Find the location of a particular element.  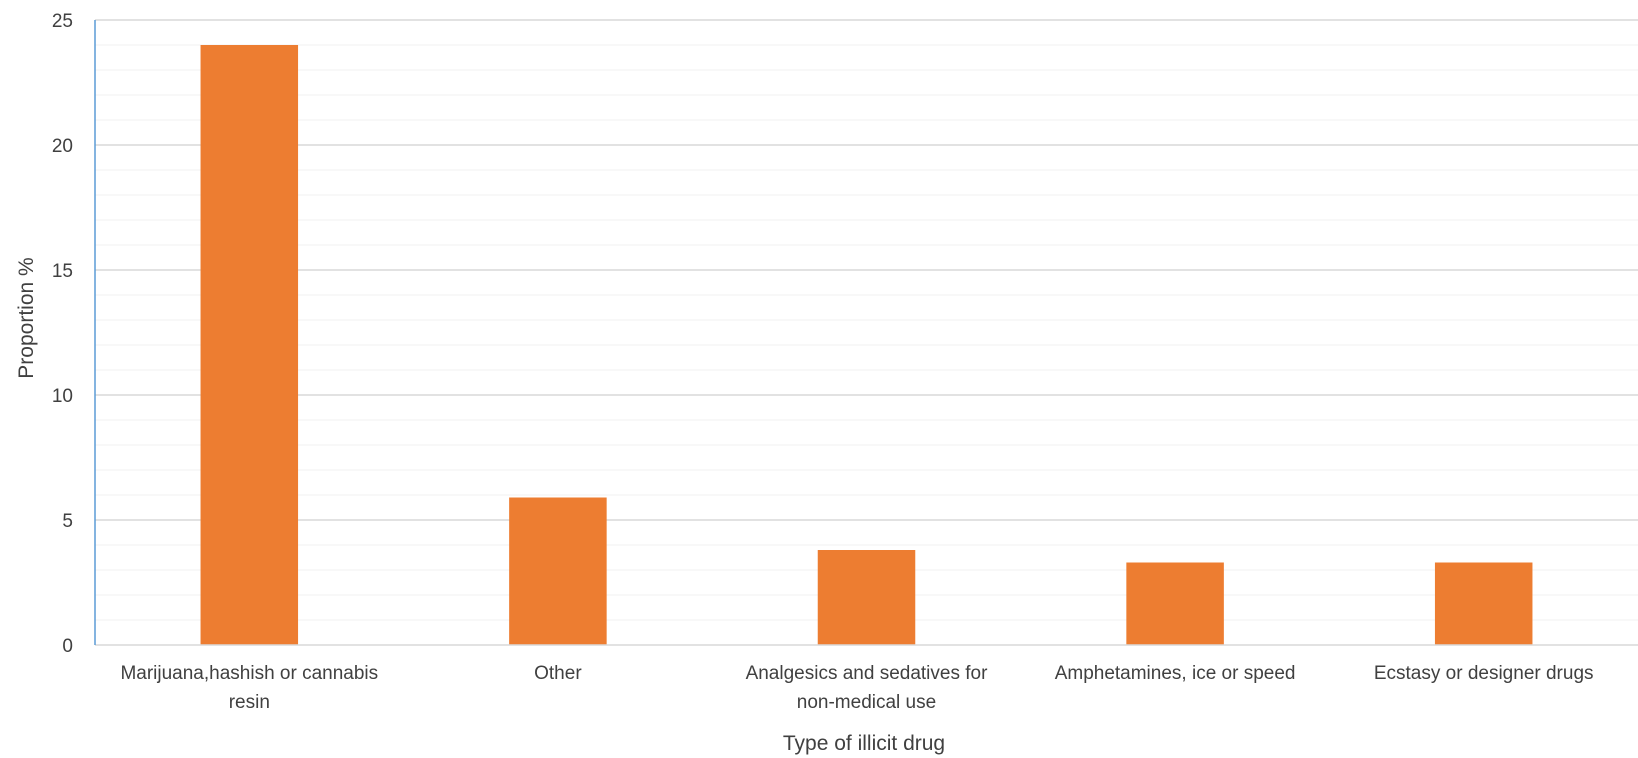

x-axis-title: Type of illicit drug is located at coordinates (864, 743).